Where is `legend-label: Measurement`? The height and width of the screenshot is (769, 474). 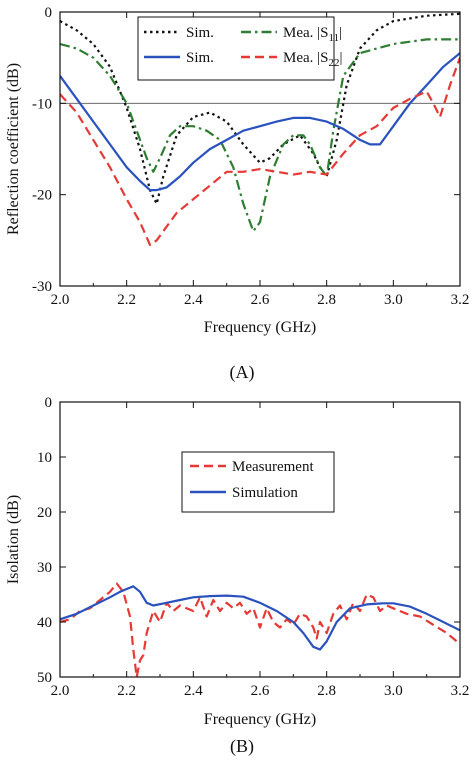 legend-label: Measurement is located at coordinates (273, 467).